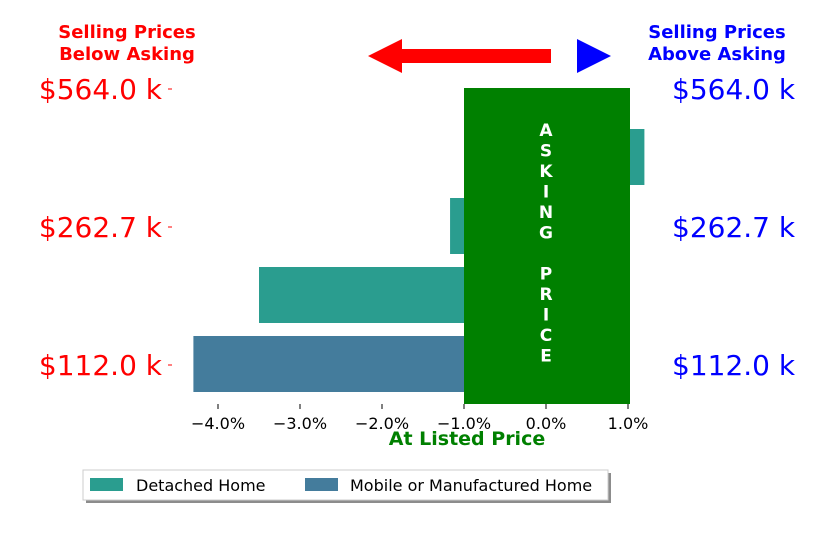 This screenshot has height=541, width=834. I want to click on header-below-asking-line2: Below Asking, so click(127, 54).